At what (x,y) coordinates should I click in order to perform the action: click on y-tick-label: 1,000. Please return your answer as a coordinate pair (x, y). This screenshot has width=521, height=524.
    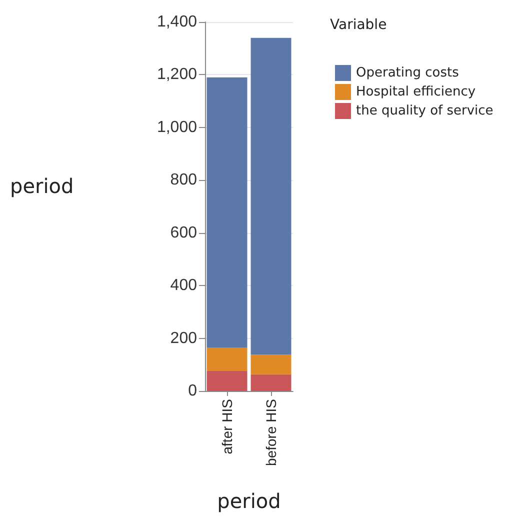
    Looking at the image, I should click on (177, 127).